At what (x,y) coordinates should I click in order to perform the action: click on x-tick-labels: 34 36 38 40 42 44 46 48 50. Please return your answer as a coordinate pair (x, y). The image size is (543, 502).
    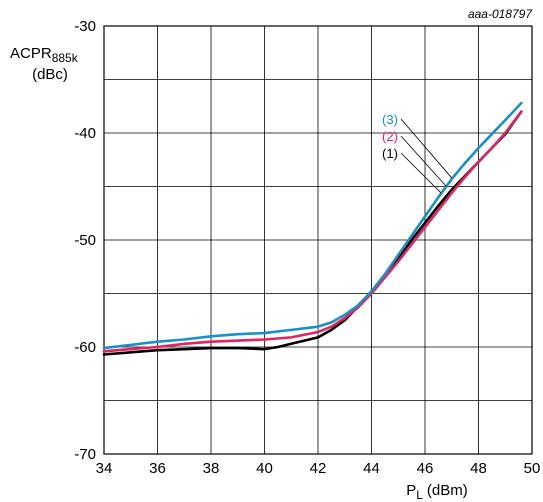
    Looking at the image, I should click on (318, 468).